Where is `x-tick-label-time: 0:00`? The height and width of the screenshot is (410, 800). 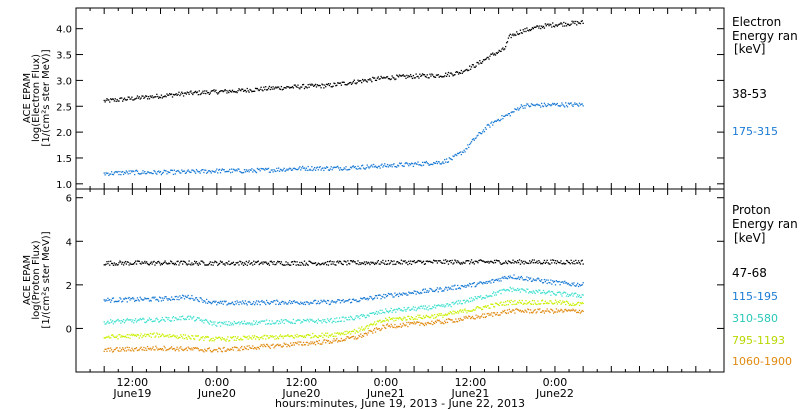 x-tick-label-time: 0:00 is located at coordinates (217, 382).